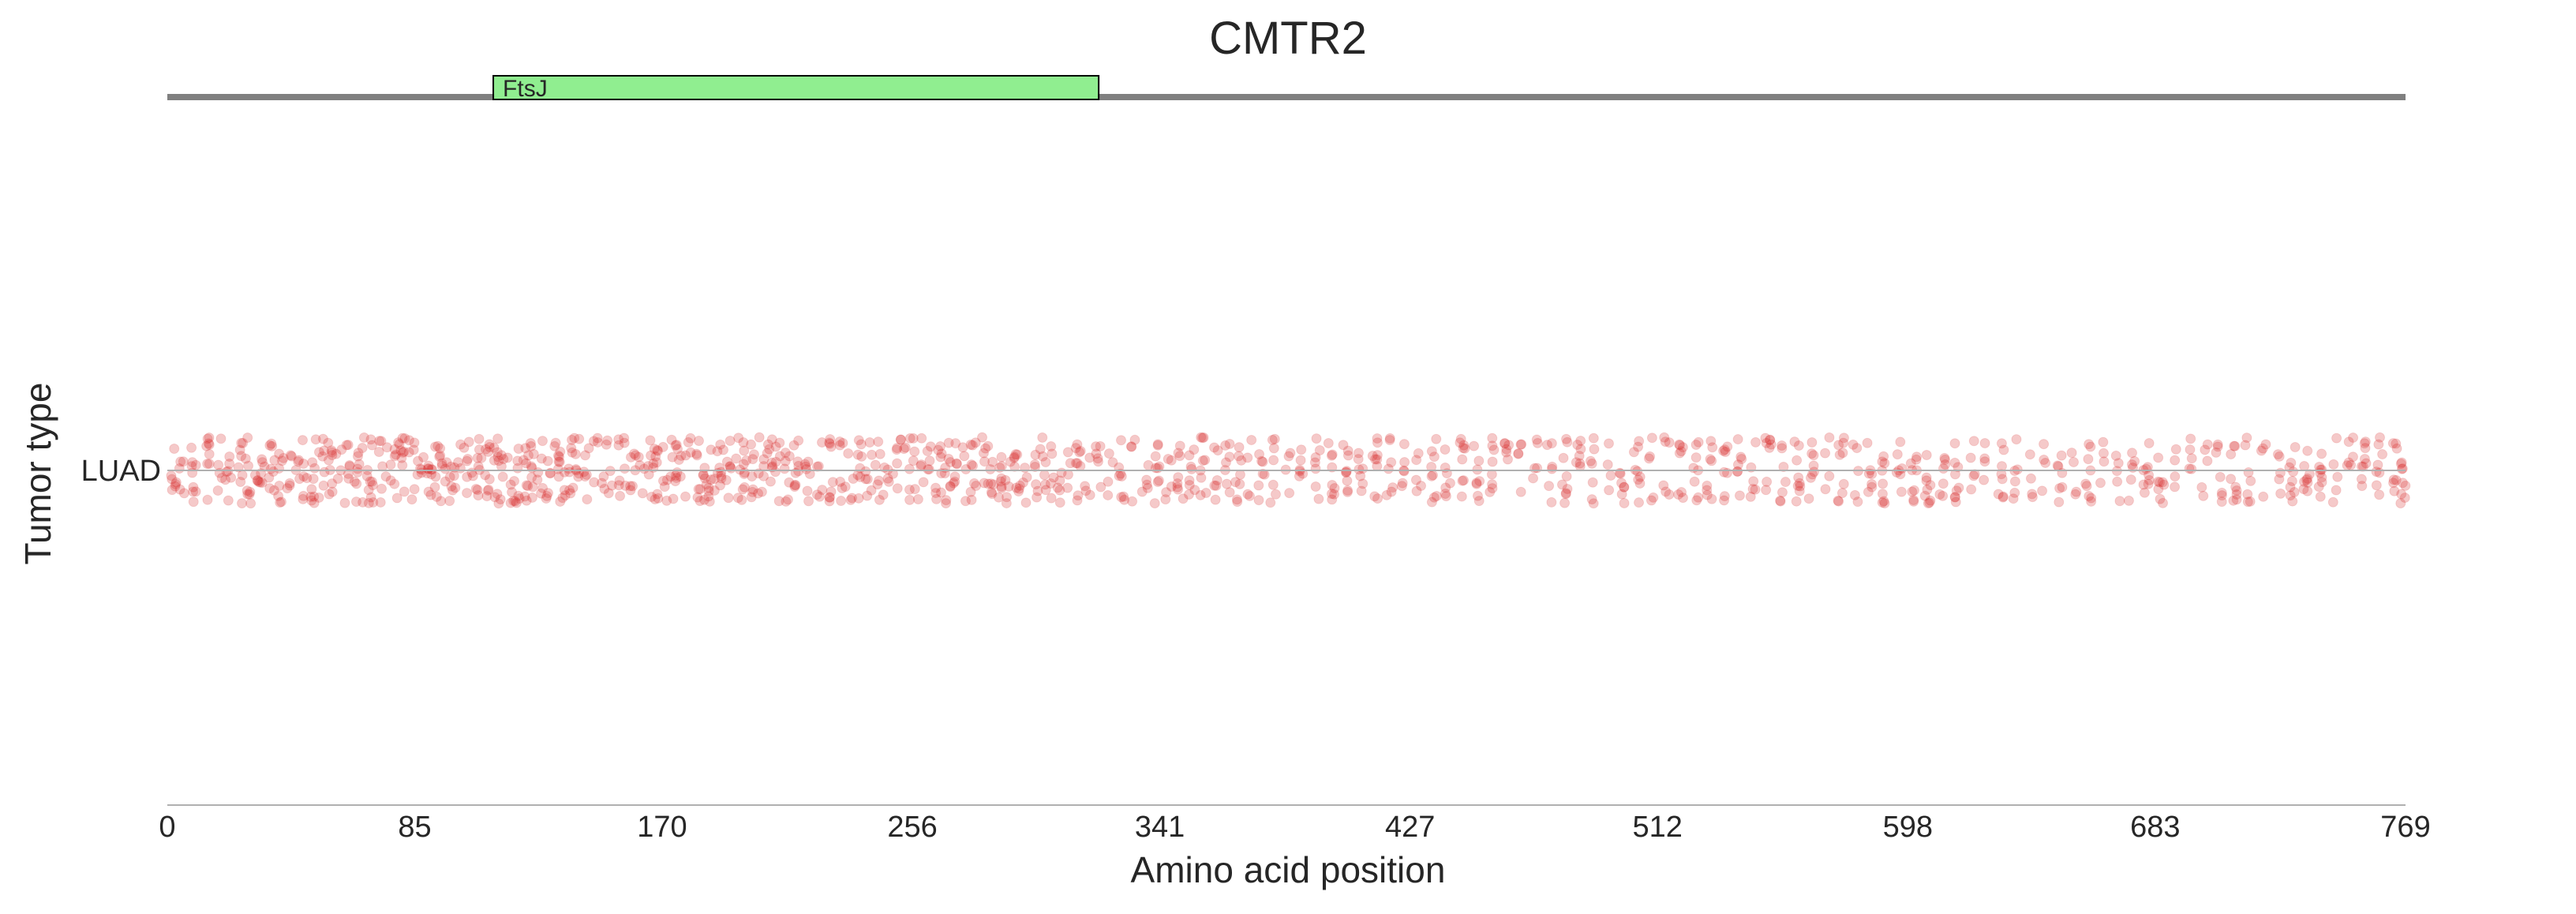 The image size is (2576, 914). What do you see at coordinates (2155, 827) in the screenshot?
I see `x-tick-label: 683` at bounding box center [2155, 827].